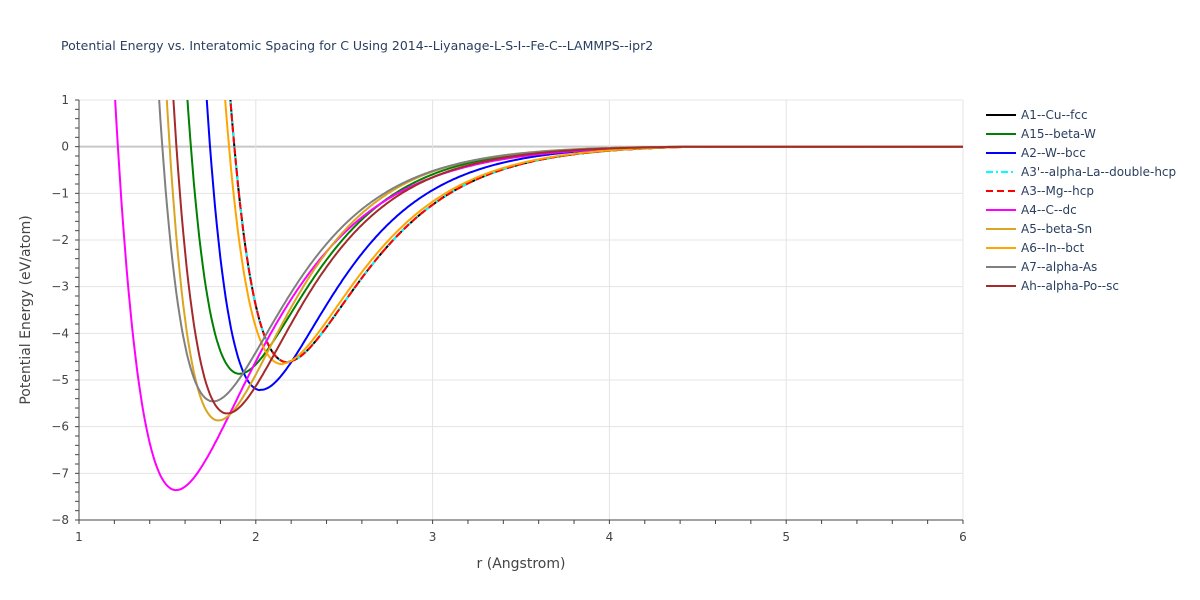  What do you see at coordinates (433, 537) in the screenshot?
I see `x-tick-label: 3` at bounding box center [433, 537].